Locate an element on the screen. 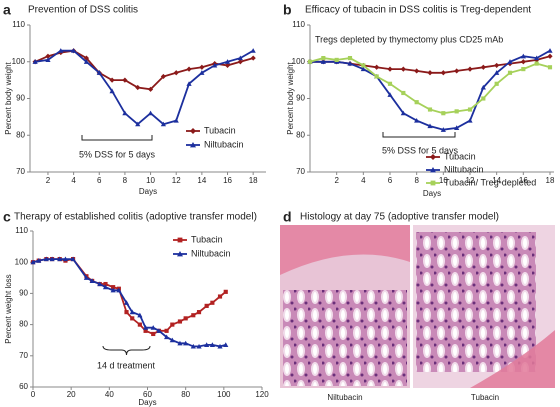 This screenshot has height=407, width=560. x-tick-label: 16 is located at coordinates (227, 180).